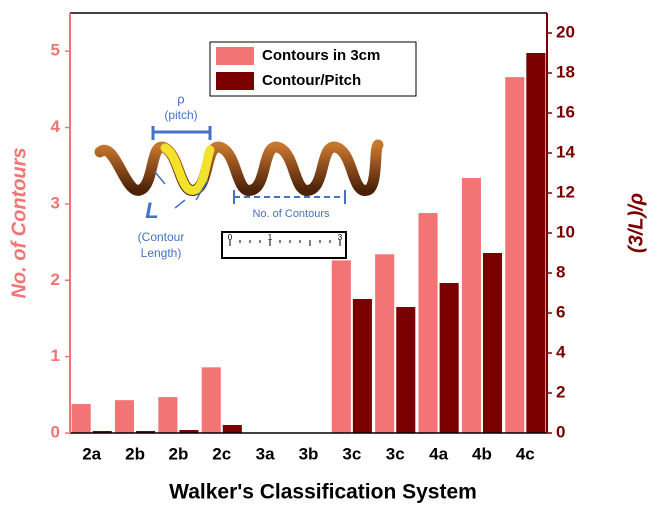 The width and height of the screenshot is (660, 511). Describe the element at coordinates (181, 190) in the screenshot. I see `length-arrows` at that location.